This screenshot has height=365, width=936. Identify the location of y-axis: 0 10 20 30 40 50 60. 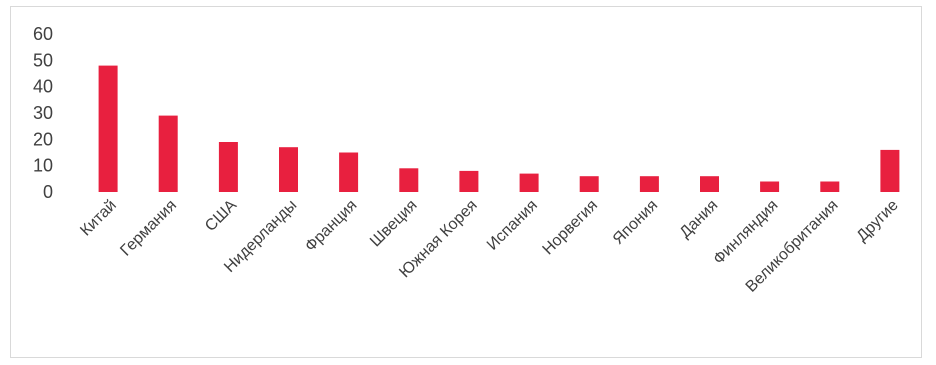
(43, 113).